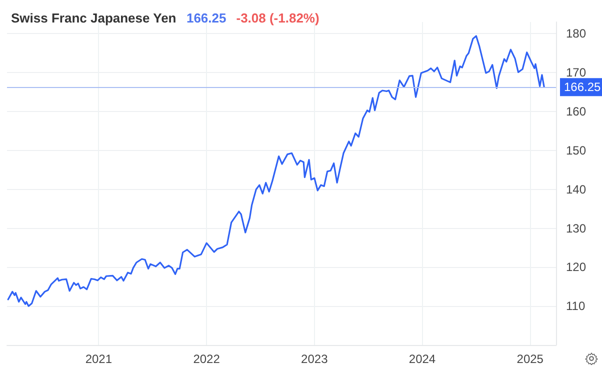 The image size is (602, 373). Describe the element at coordinates (576, 150) in the screenshot. I see `y-tick-label: 150` at that location.